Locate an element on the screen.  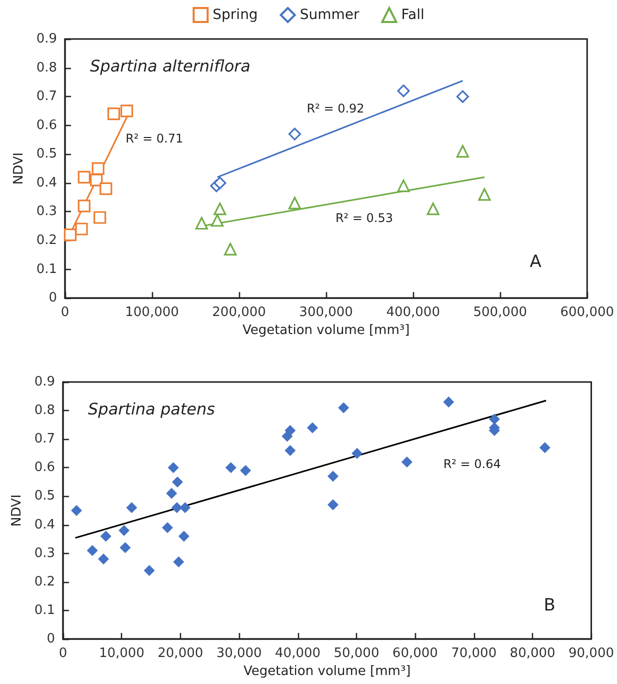
text: Spartina patens is located at coordinates (151, 409).